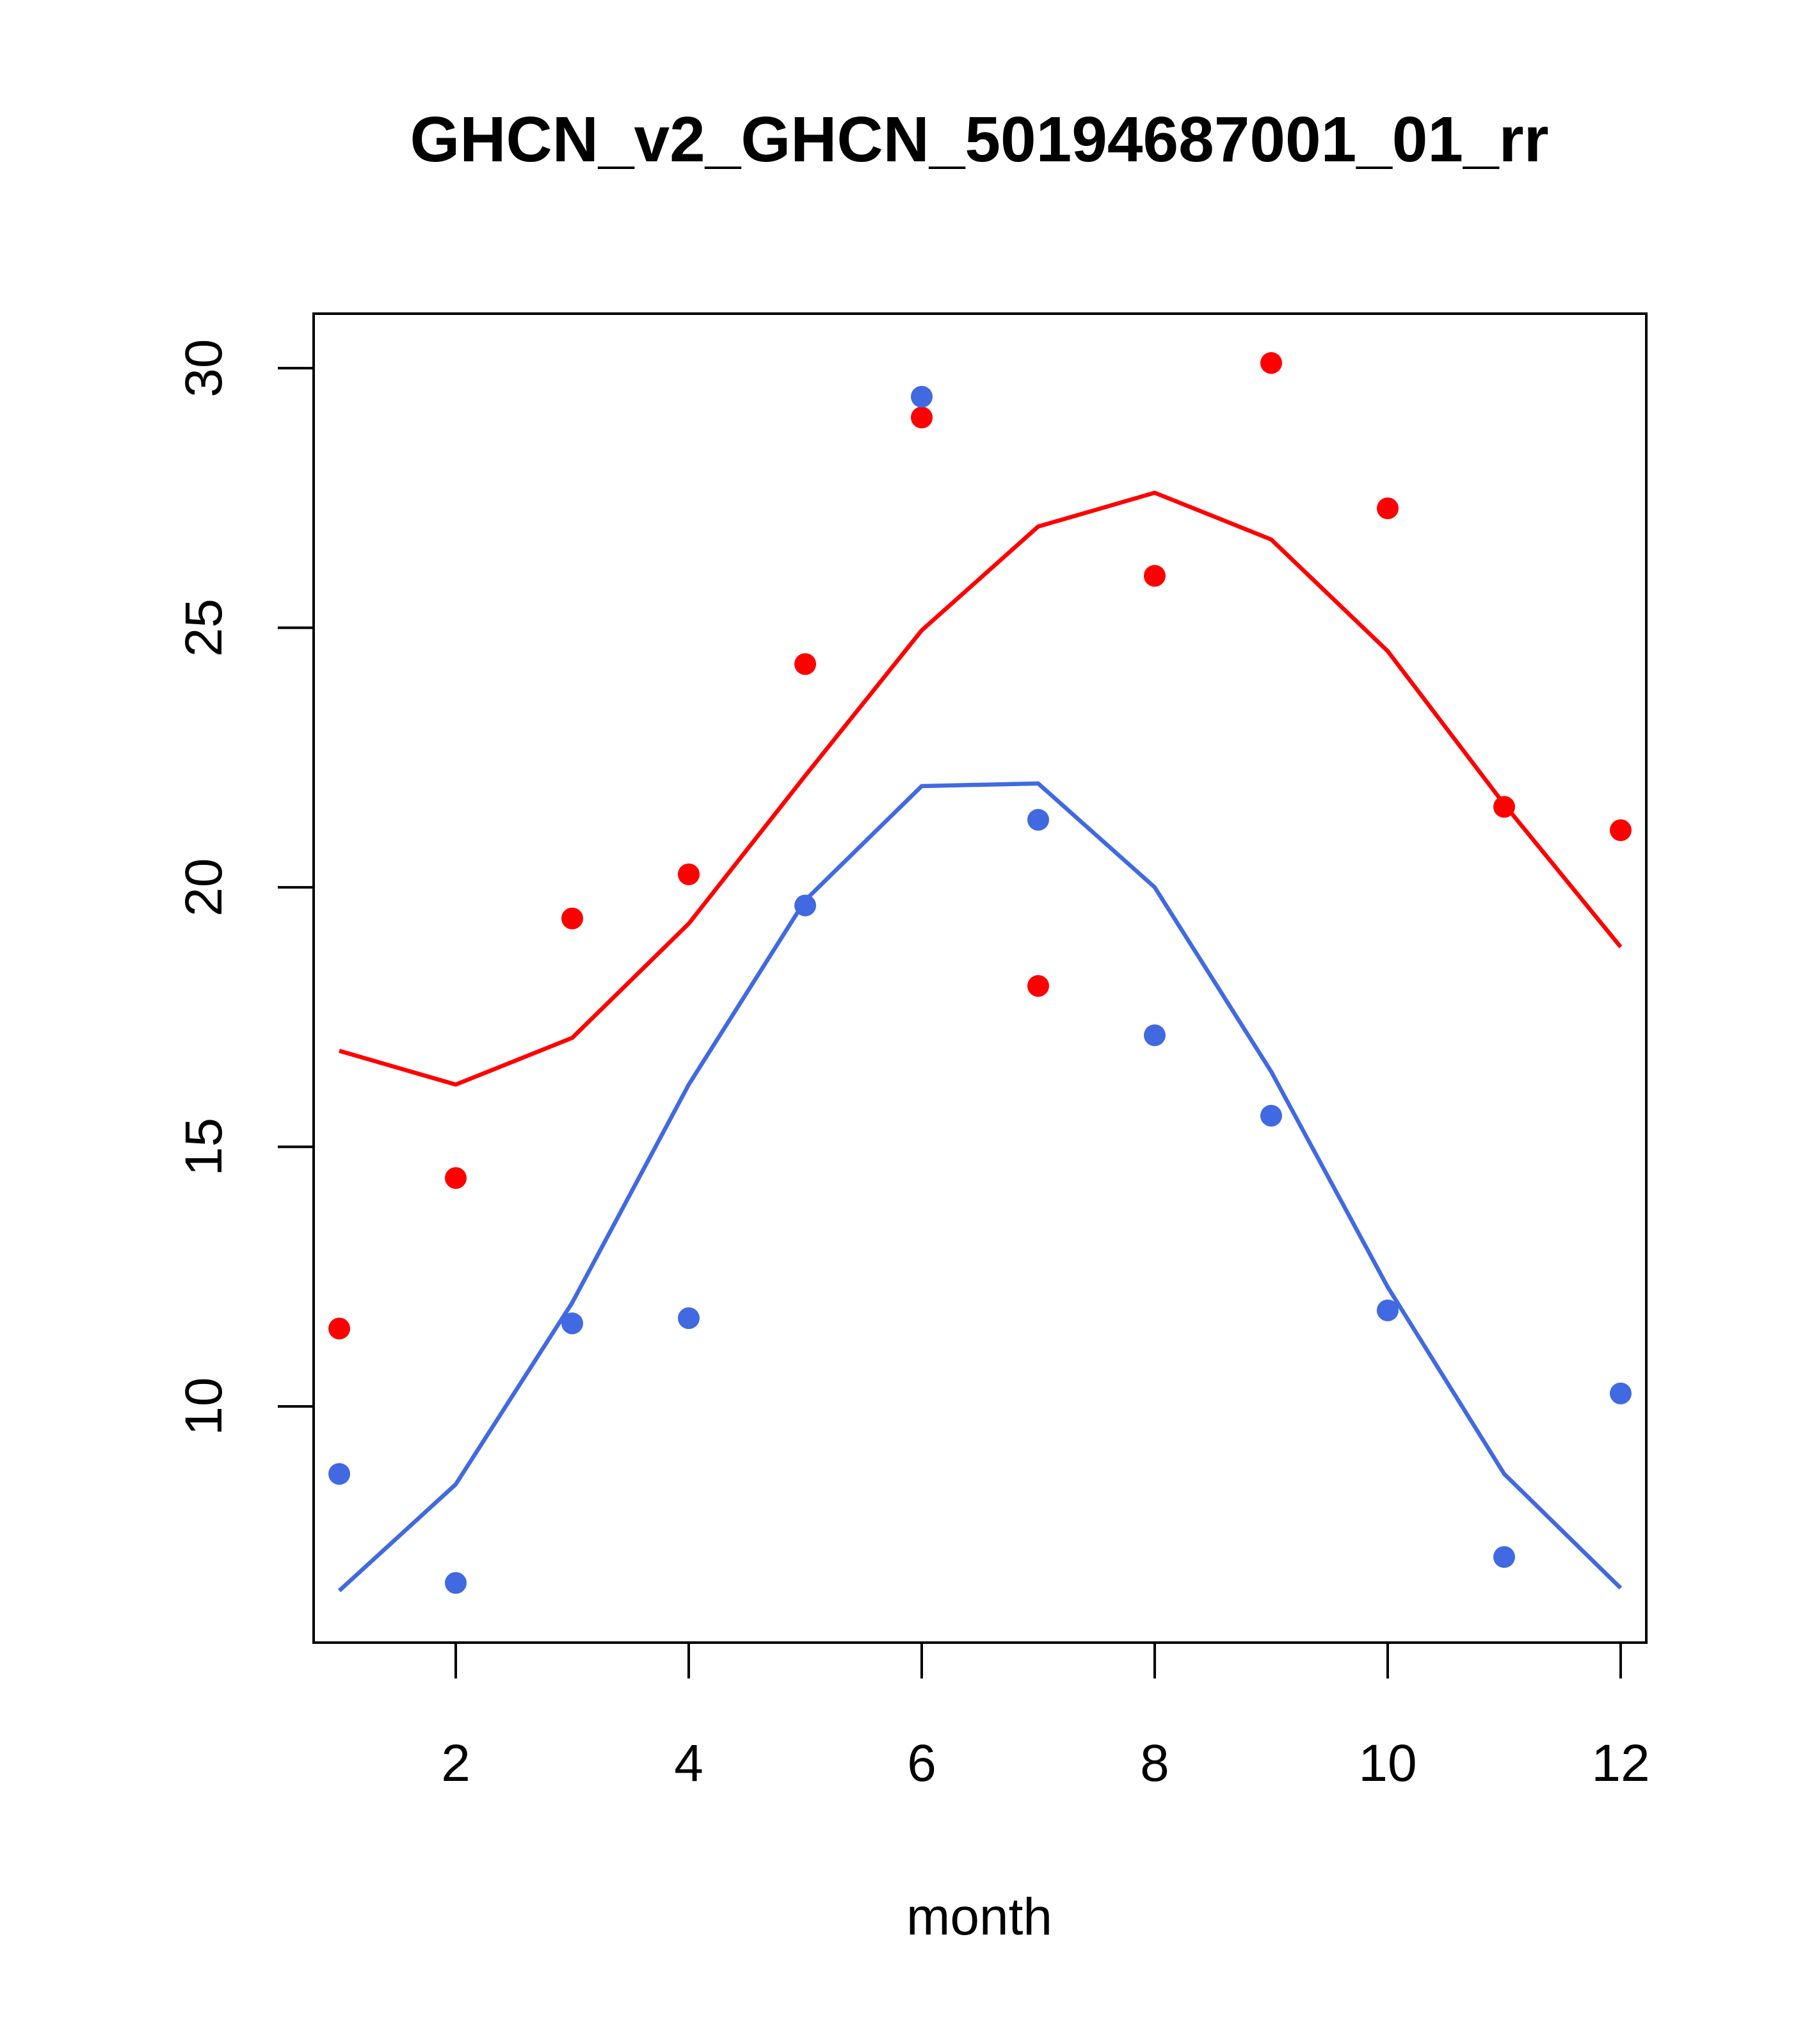 The height and width of the screenshot is (2044, 1814). Describe the element at coordinates (1504, 807) in the screenshot. I see `red-point-m11` at that location.